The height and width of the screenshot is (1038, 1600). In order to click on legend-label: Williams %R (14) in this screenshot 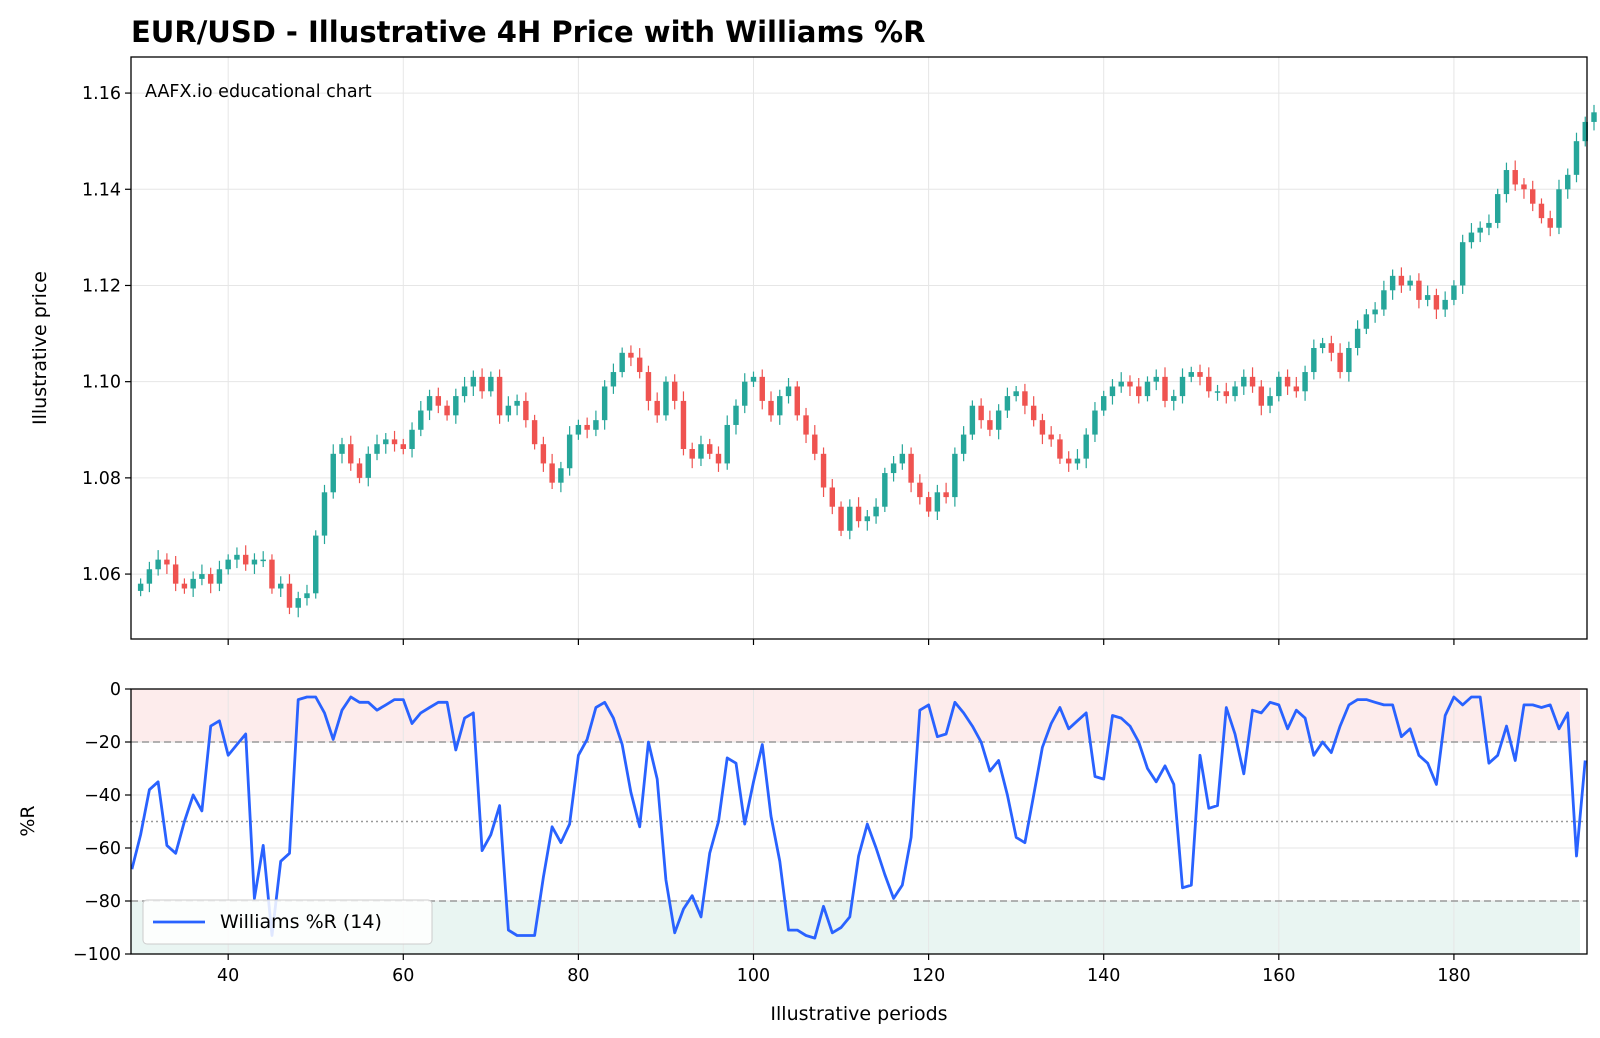, I will do `click(301, 922)`.